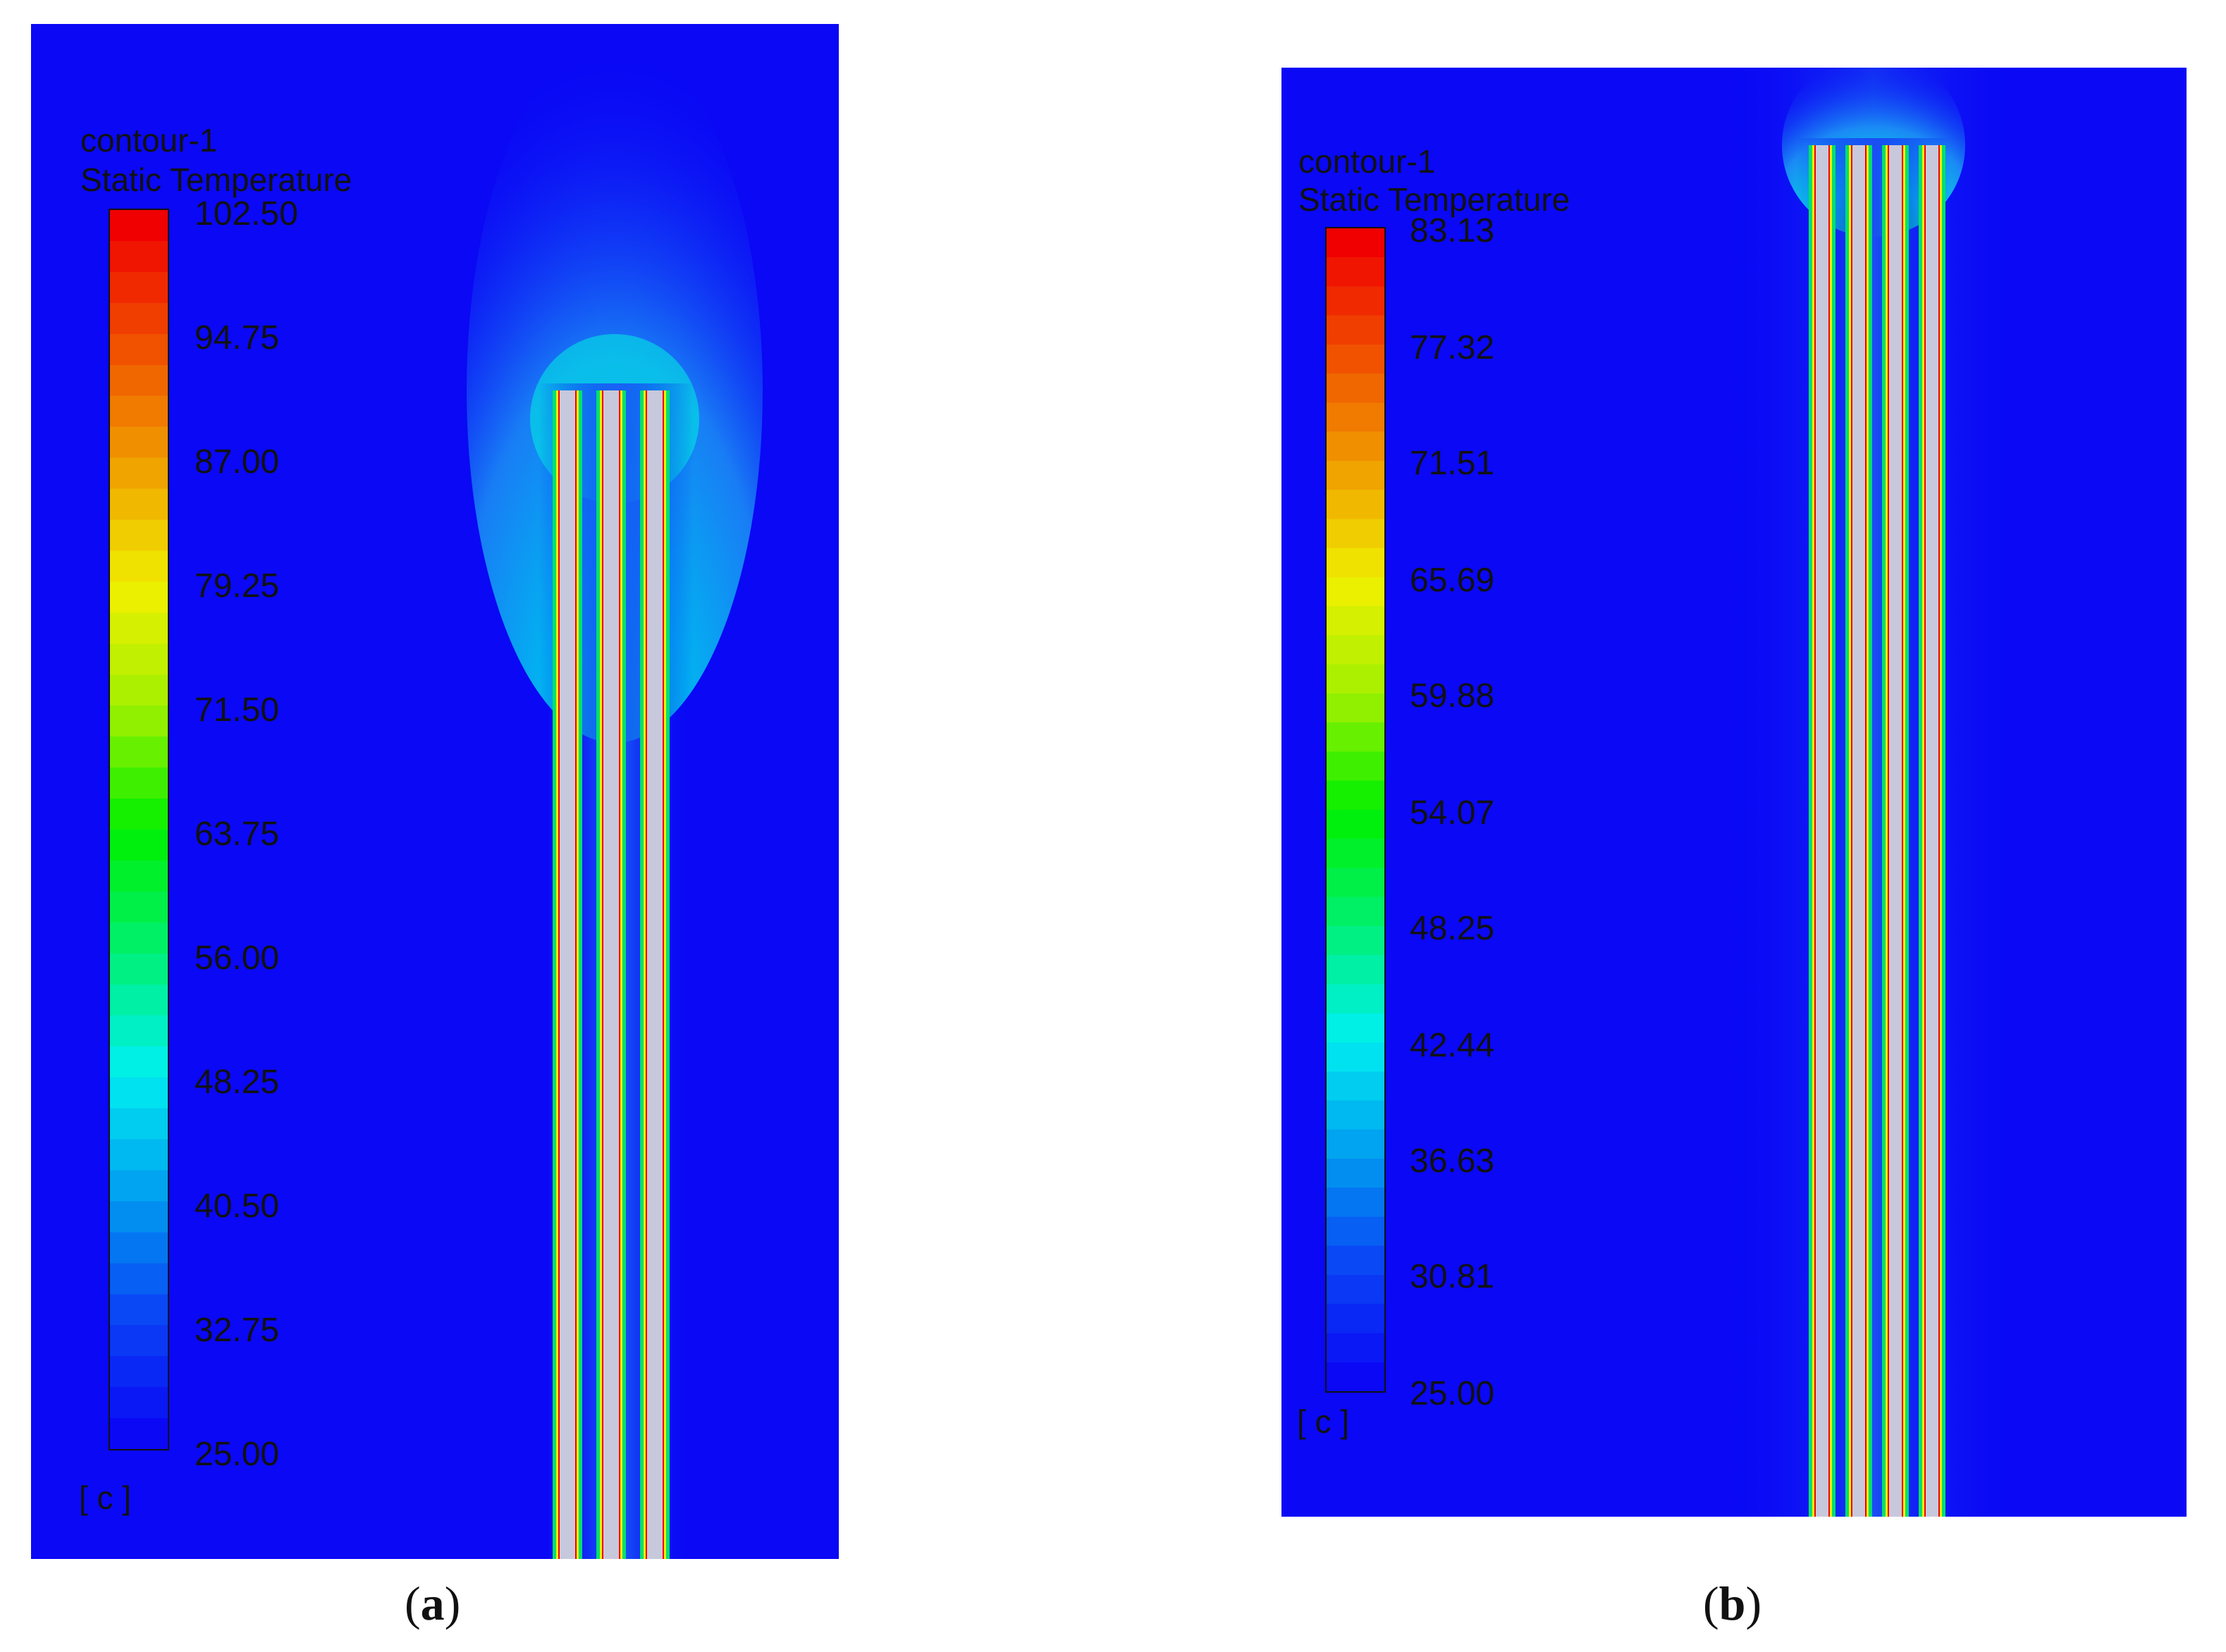 This screenshot has width=2226, height=1652. What do you see at coordinates (1452, 813) in the screenshot?
I see `tick-label: 54.07` at bounding box center [1452, 813].